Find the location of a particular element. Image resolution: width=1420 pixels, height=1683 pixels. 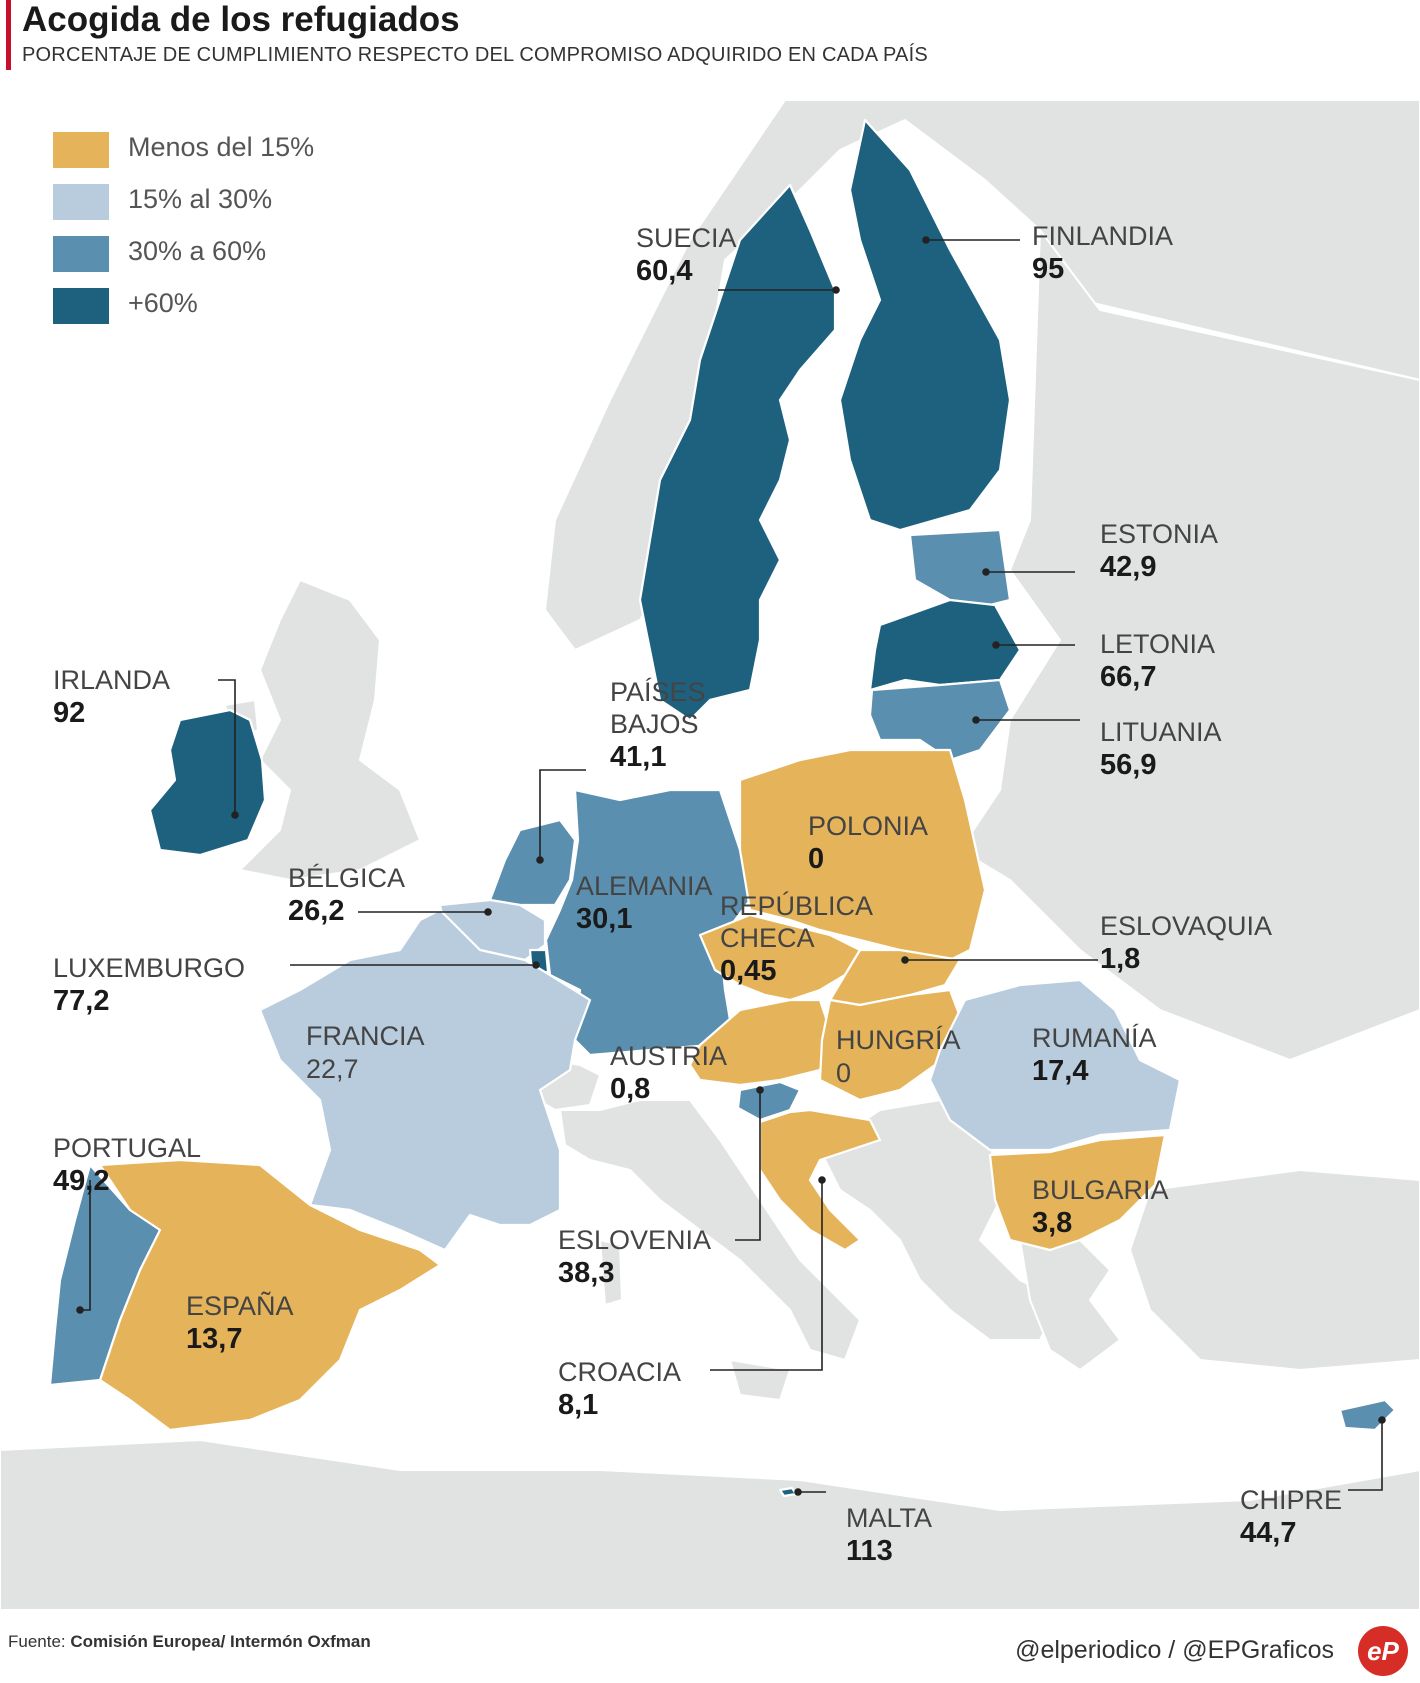

source-prefix: Fuente: is located at coordinates (37, 1641).